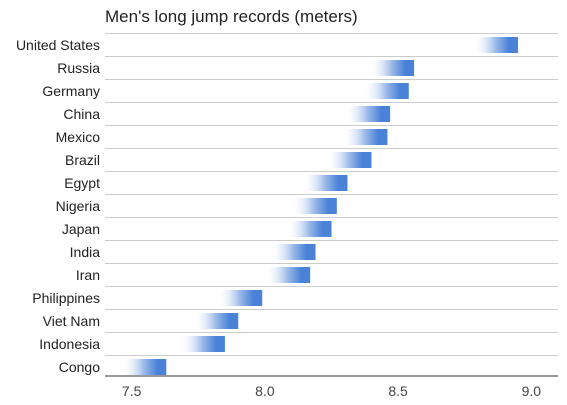  I want to click on x-tick-label: 8.0, so click(265, 391).